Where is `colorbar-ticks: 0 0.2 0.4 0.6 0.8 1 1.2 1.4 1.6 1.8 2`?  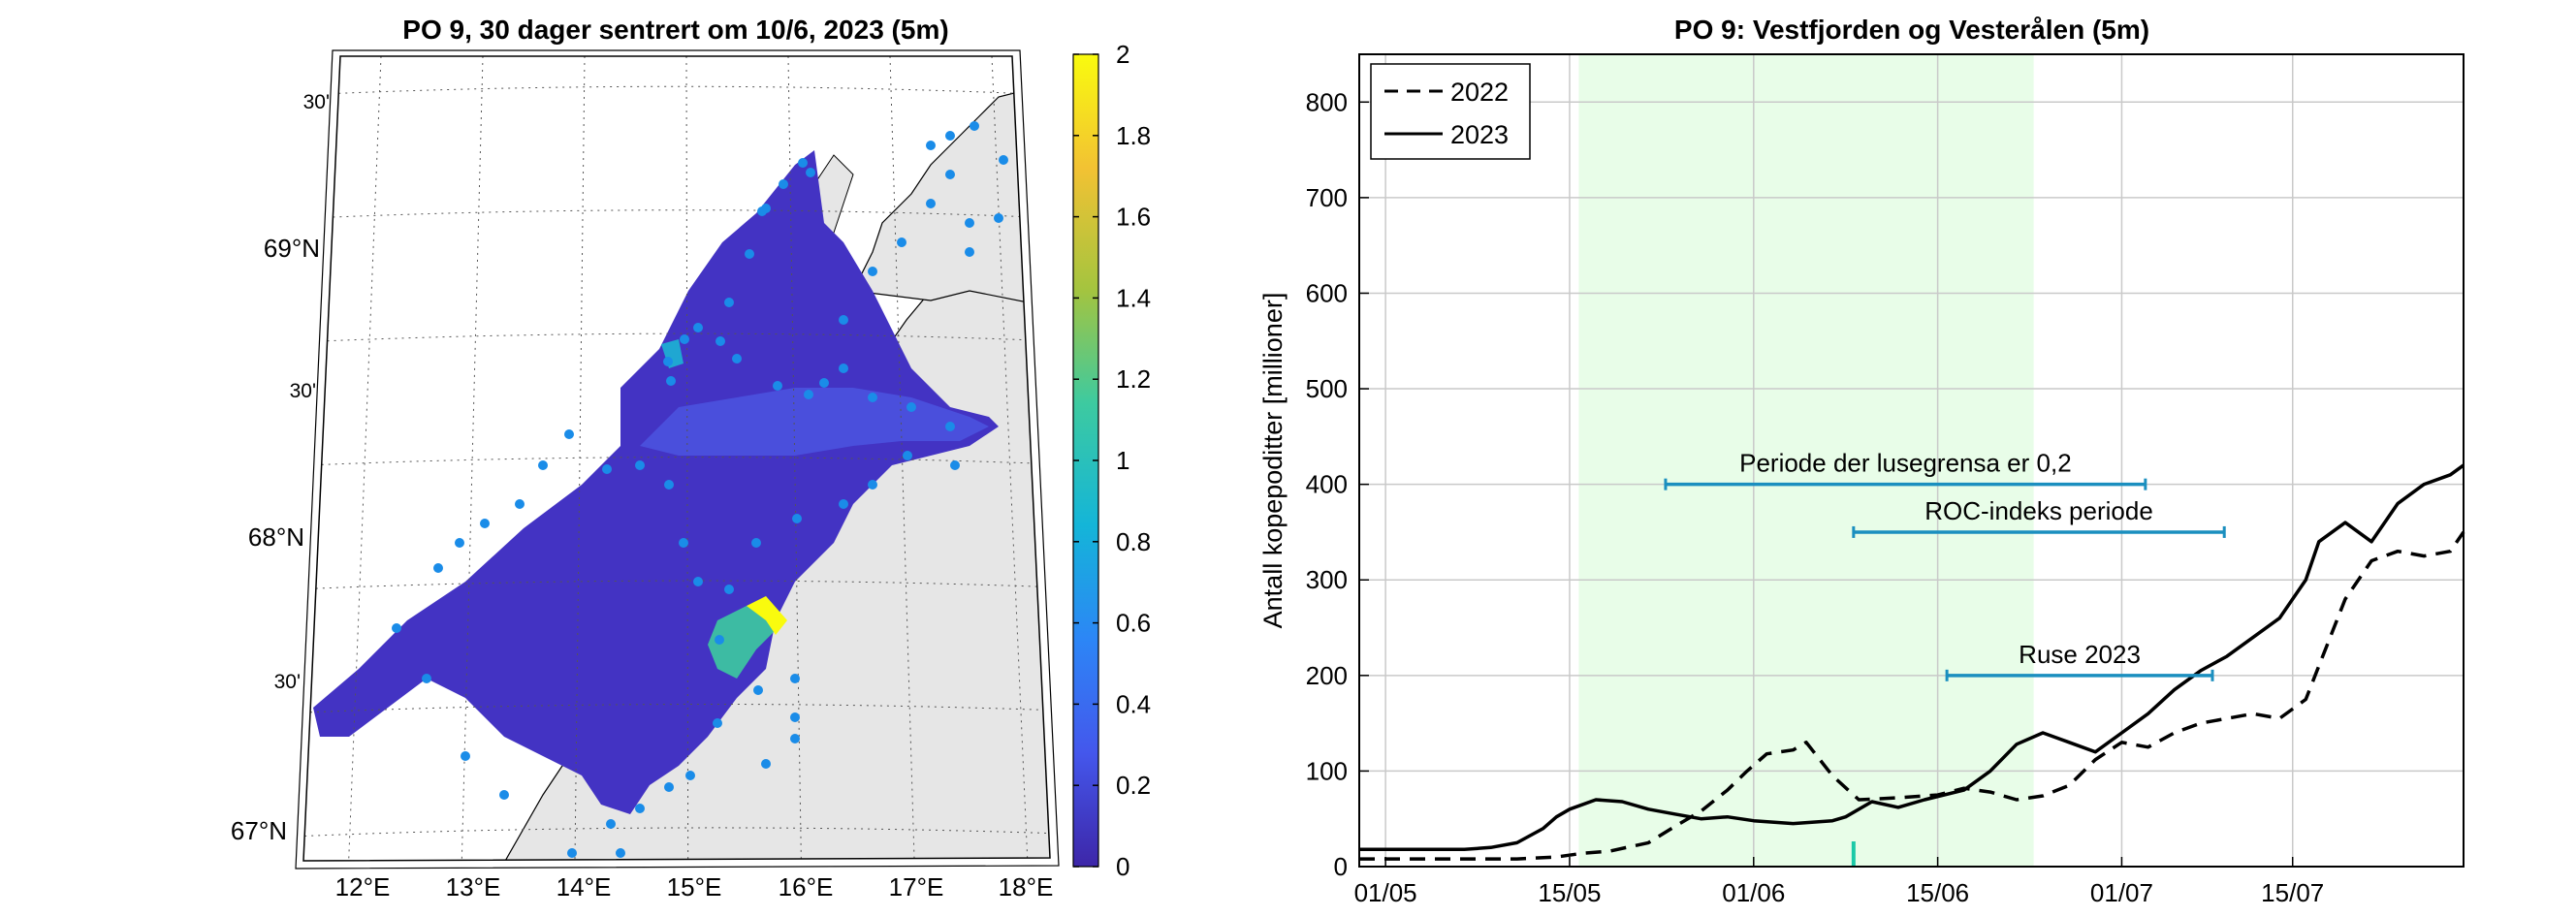
colorbar-ticks: 0 0.2 0.4 0.6 0.8 1 1.2 1.4 1.6 1.8 2 is located at coordinates (1112, 460).